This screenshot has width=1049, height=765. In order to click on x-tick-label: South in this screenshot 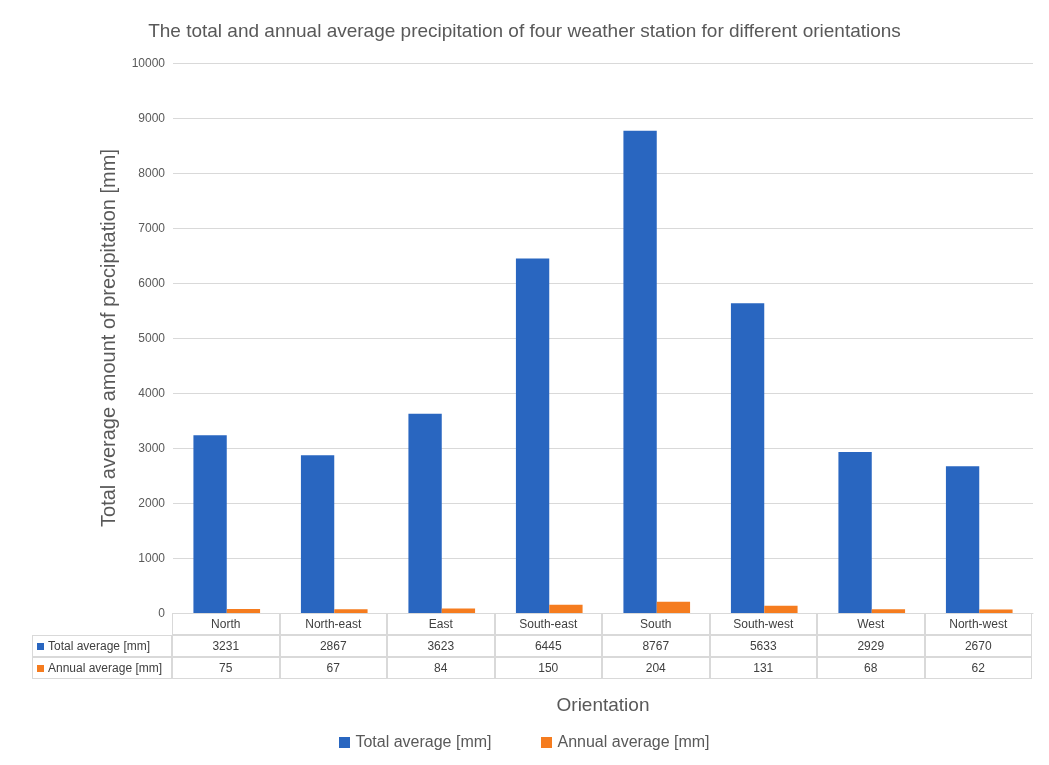, I will do `click(656, 624)`.